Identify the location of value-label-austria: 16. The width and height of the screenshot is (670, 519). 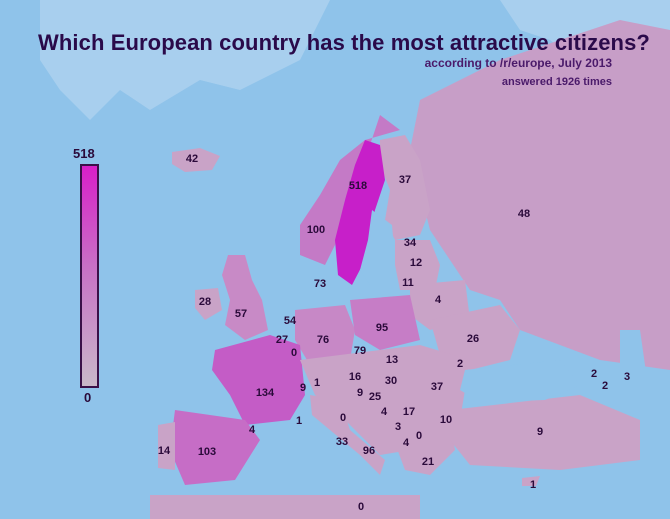
(355, 377).